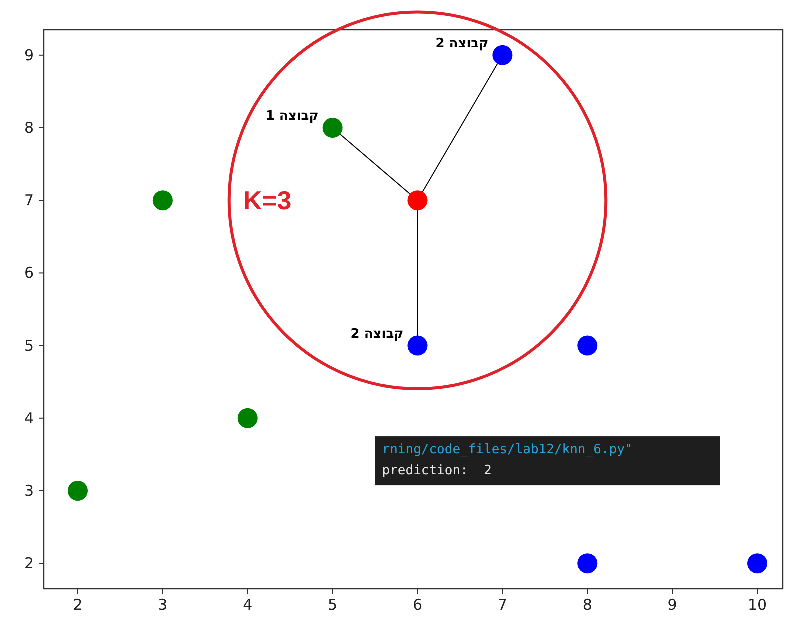  What do you see at coordinates (29, 491) in the screenshot?
I see `y-tick-label: 3` at bounding box center [29, 491].